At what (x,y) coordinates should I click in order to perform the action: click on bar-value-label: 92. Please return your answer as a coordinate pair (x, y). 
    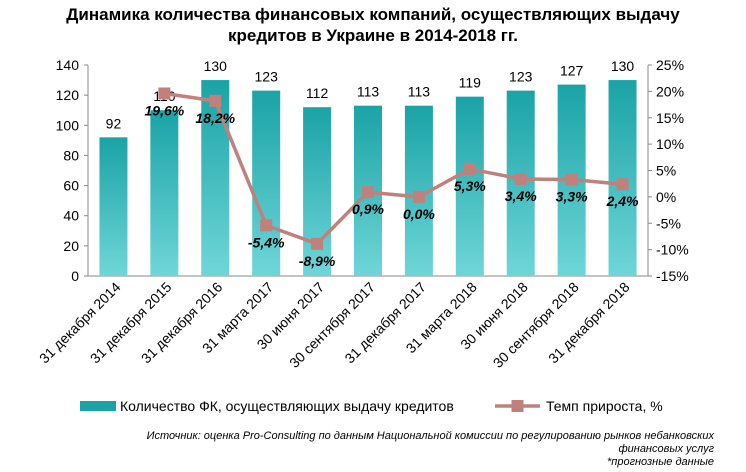
    Looking at the image, I should click on (114, 123).